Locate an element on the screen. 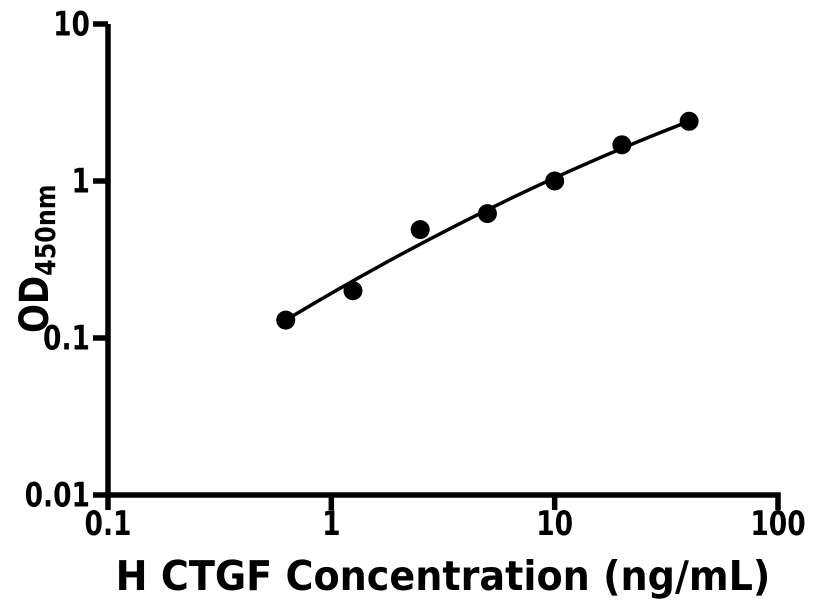  y-tick-label: 10 is located at coordinates (71, 24).